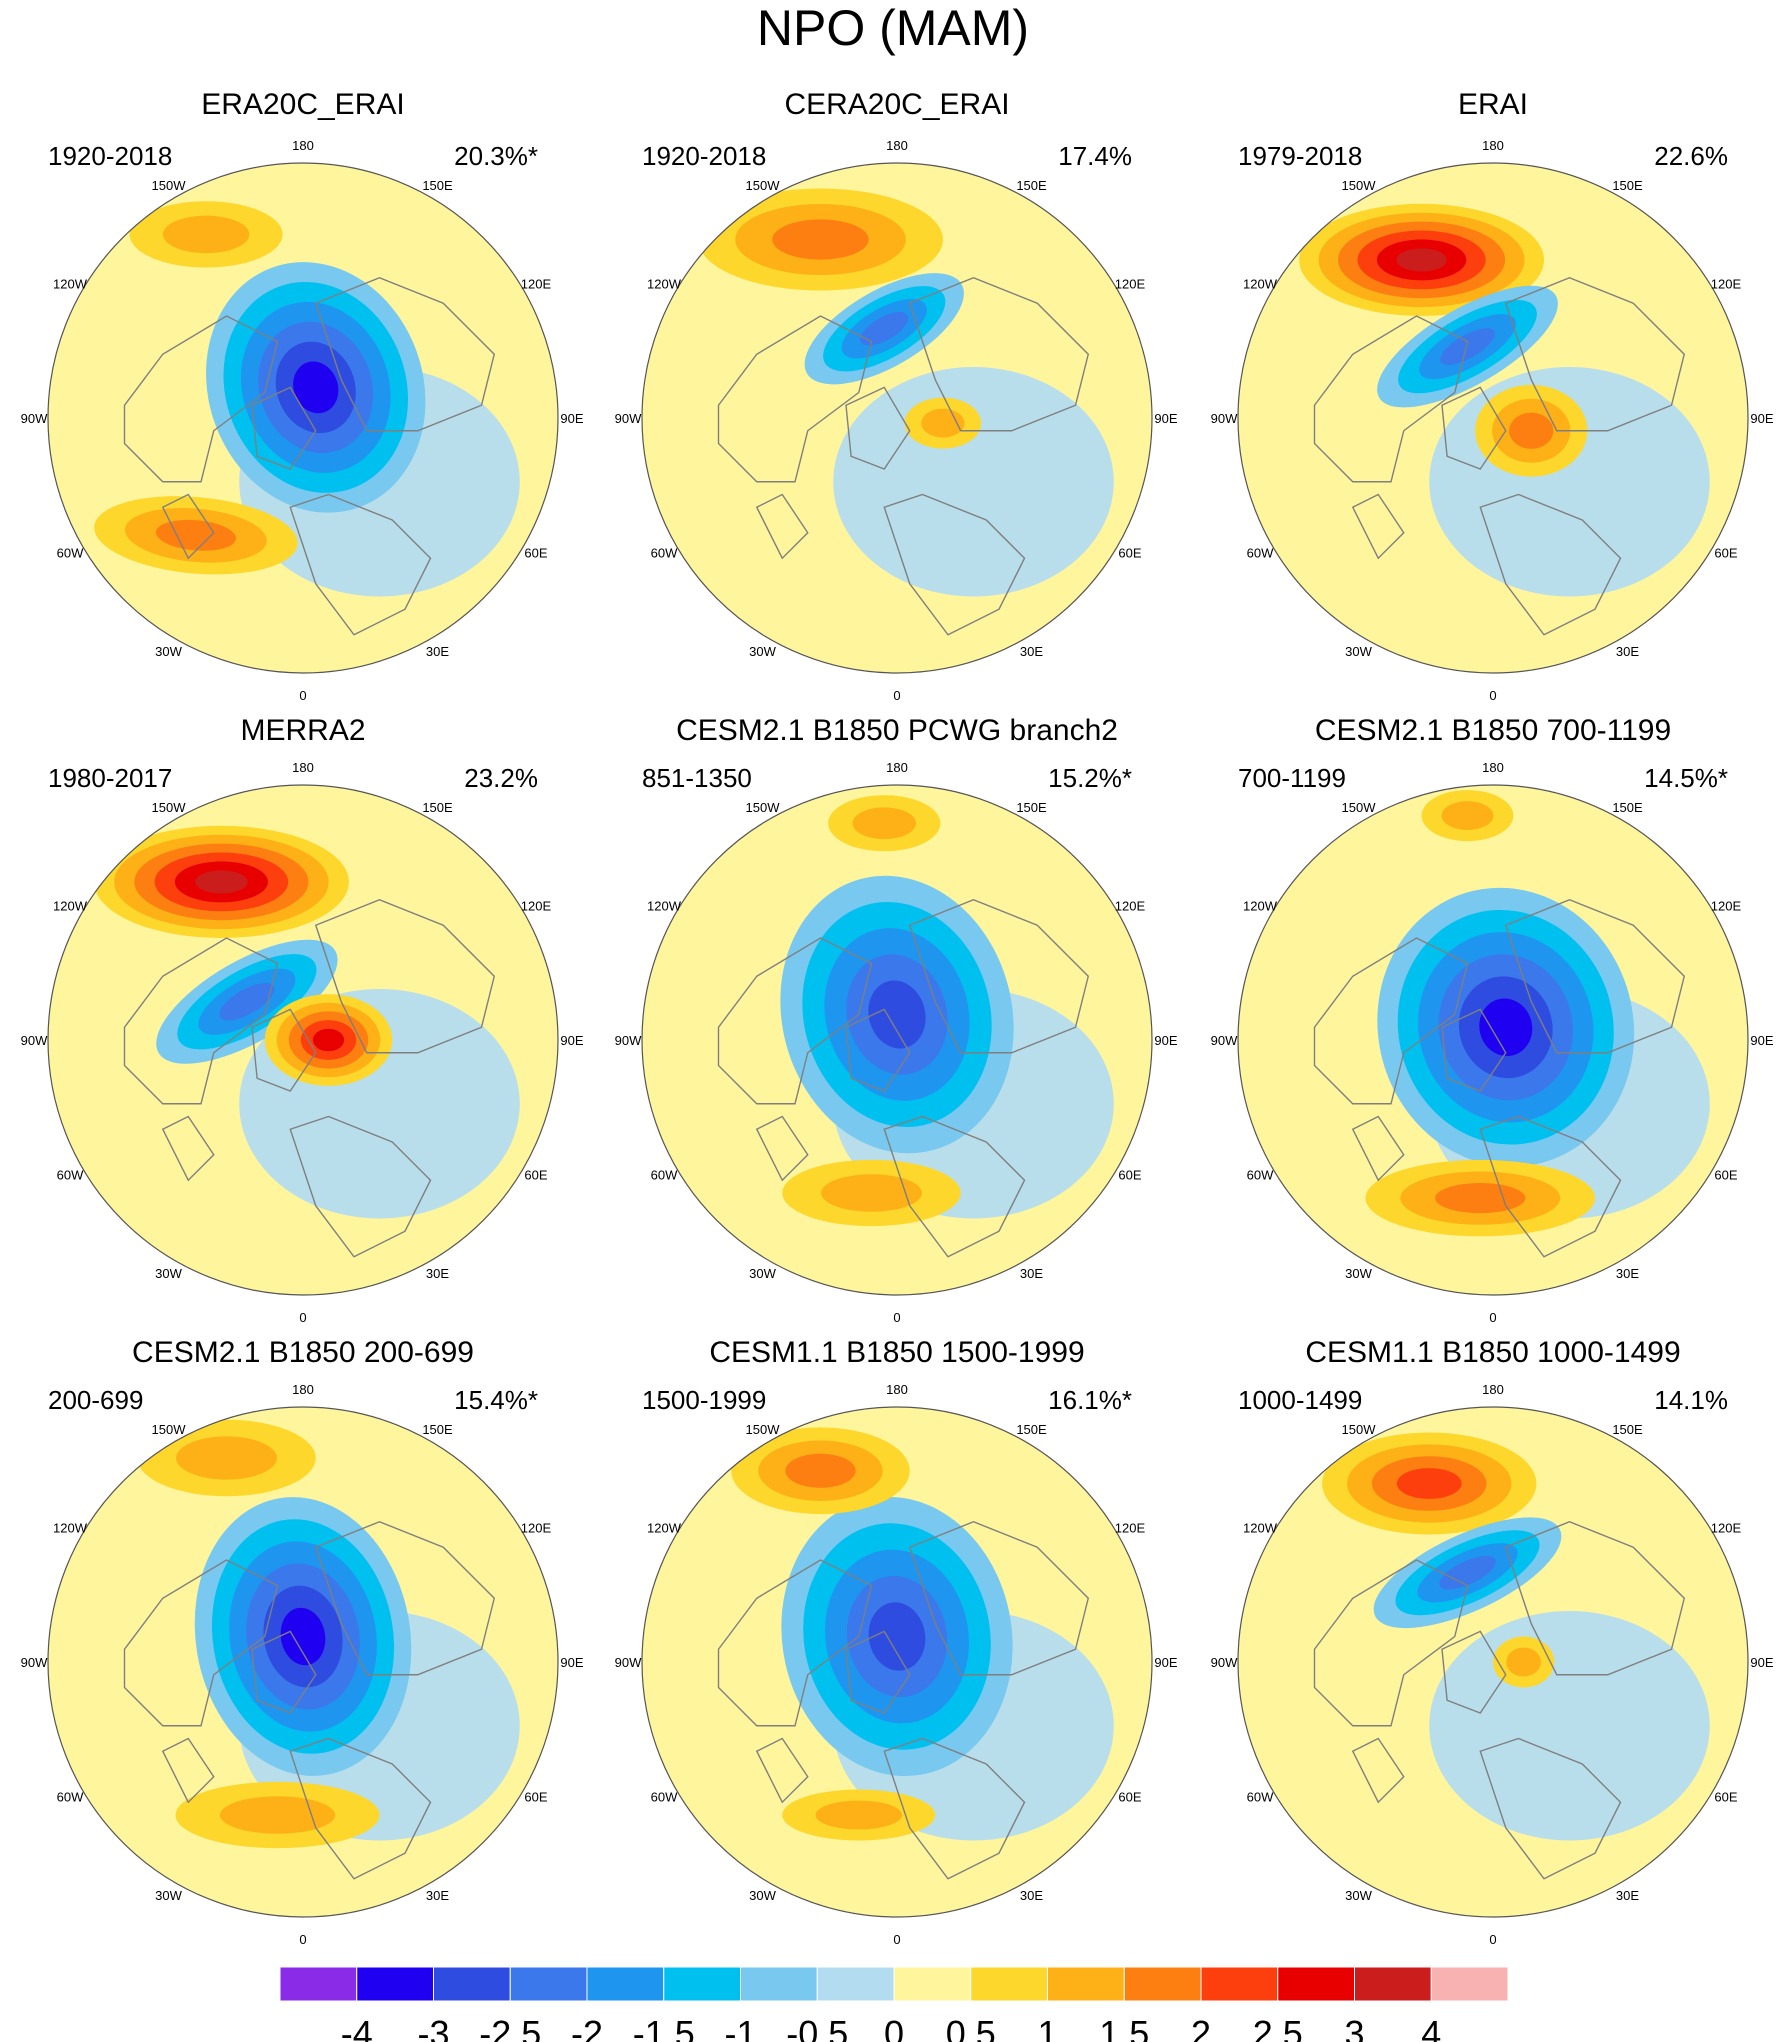  What do you see at coordinates (302, 104) in the screenshot?
I see `panel-title: ERA20C_ERAI` at bounding box center [302, 104].